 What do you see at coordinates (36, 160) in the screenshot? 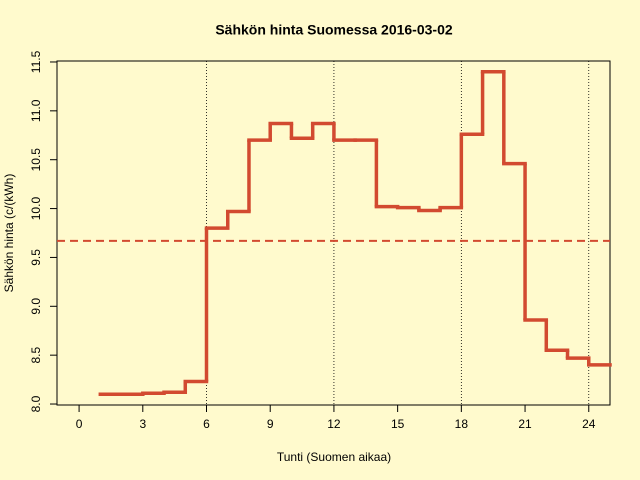
I see `y-tick-label: 10.5` at bounding box center [36, 160].